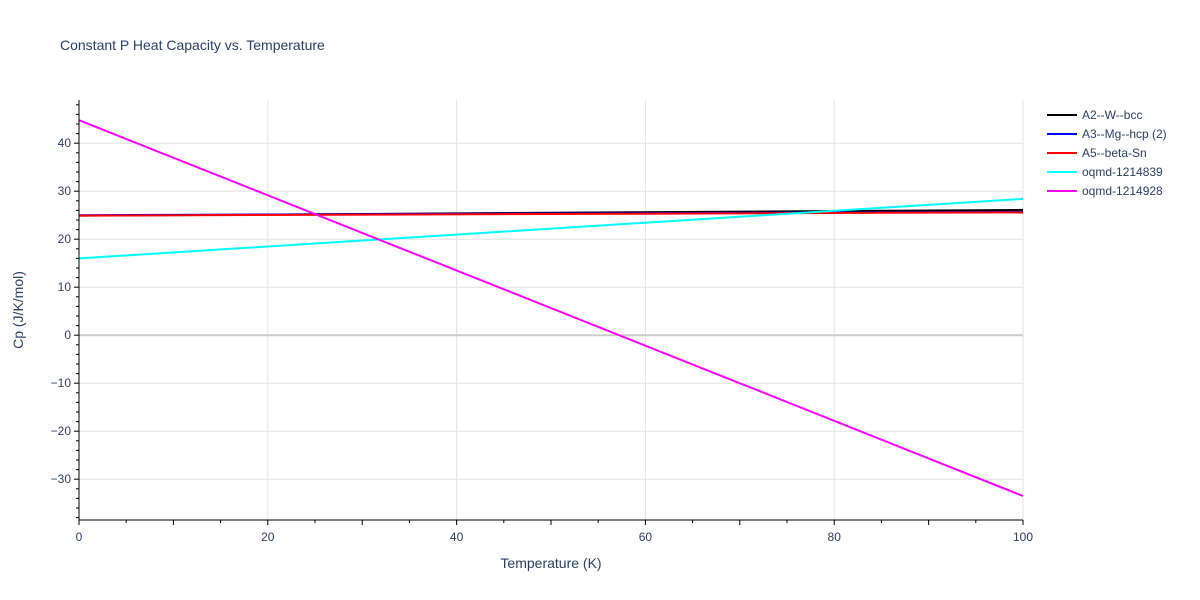  What do you see at coordinates (79, 537) in the screenshot?
I see `x-tick-label: 0` at bounding box center [79, 537].